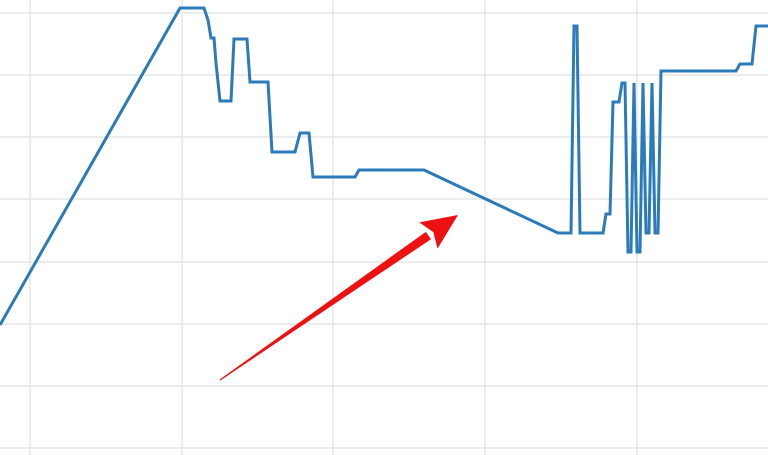 The width and height of the screenshot is (768, 455). What do you see at coordinates (325, 306) in the screenshot?
I see `arrow-shaft` at bounding box center [325, 306].